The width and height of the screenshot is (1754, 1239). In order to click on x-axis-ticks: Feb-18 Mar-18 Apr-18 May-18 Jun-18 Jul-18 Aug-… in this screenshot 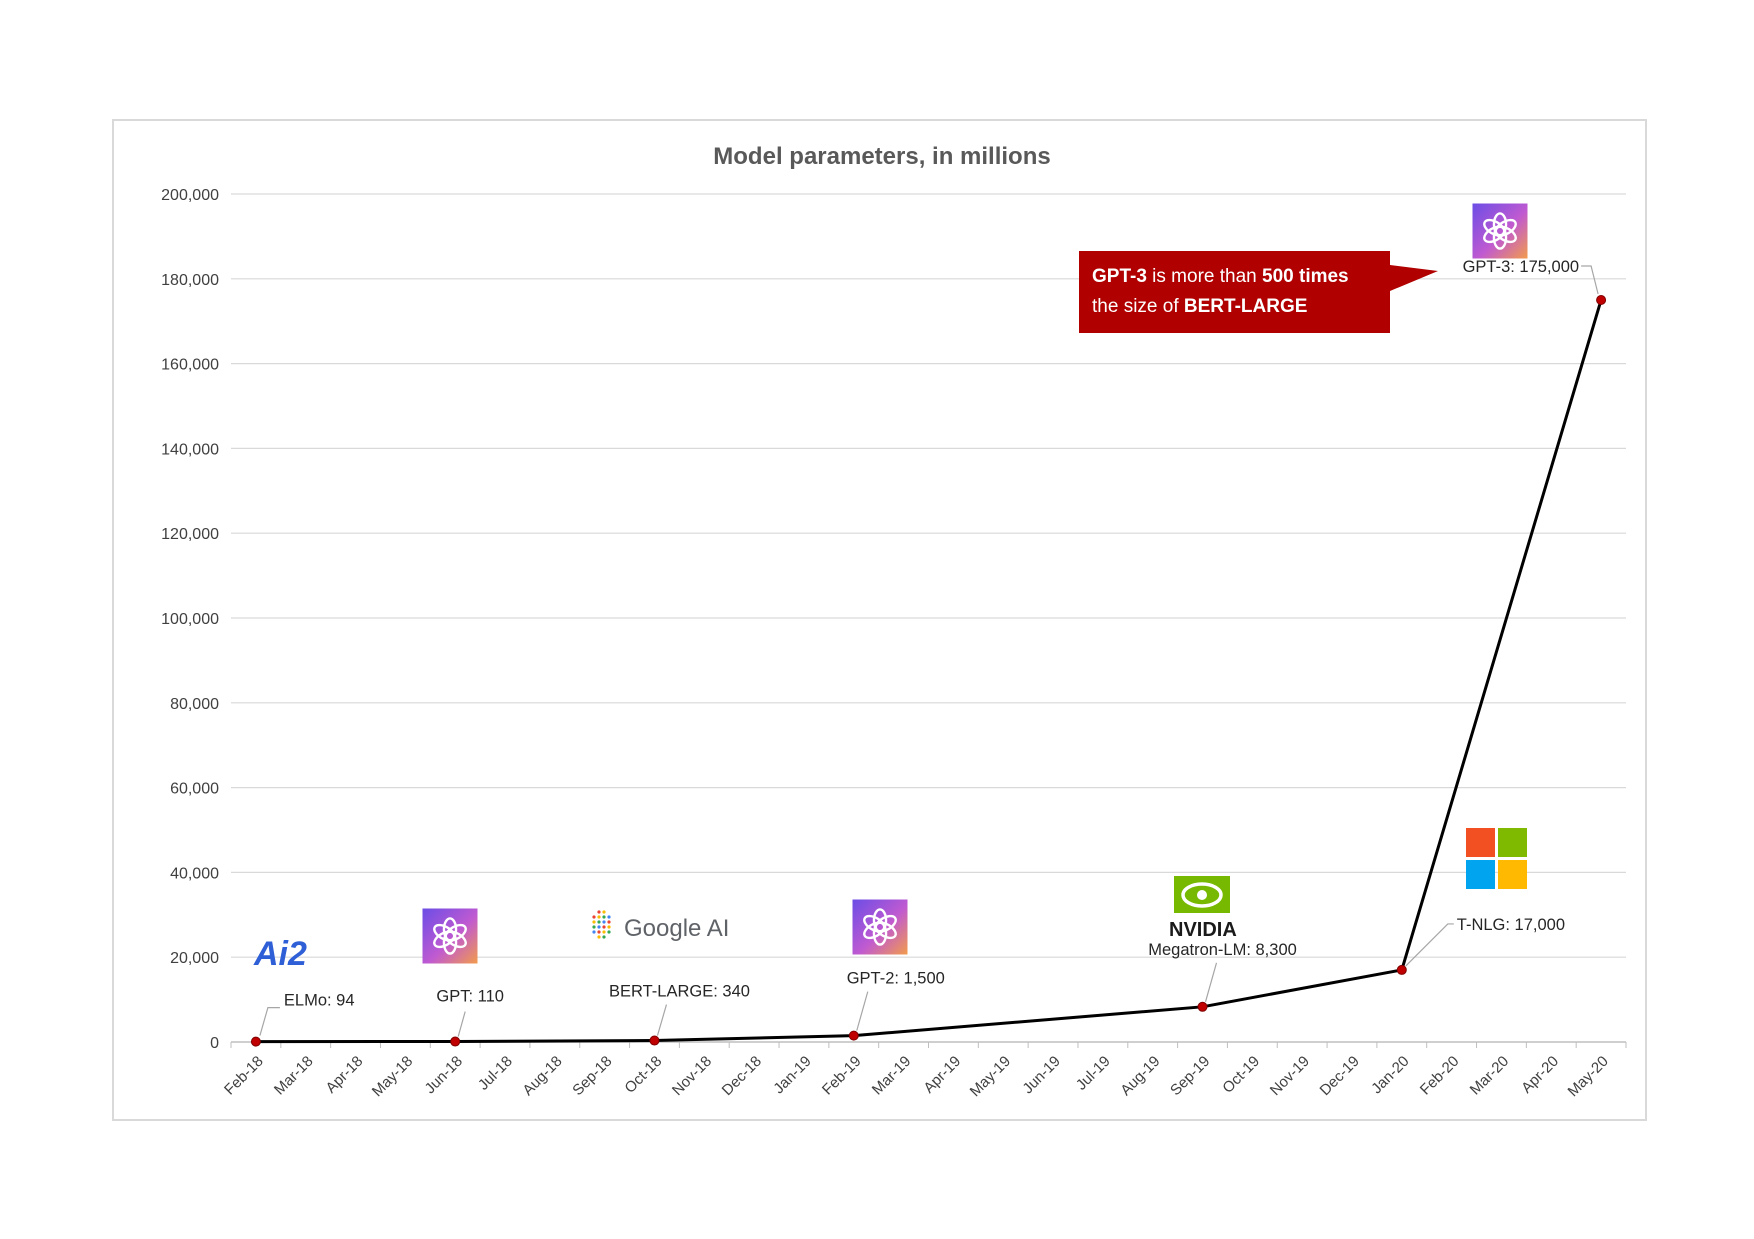, I will do `click(924, 1071)`.